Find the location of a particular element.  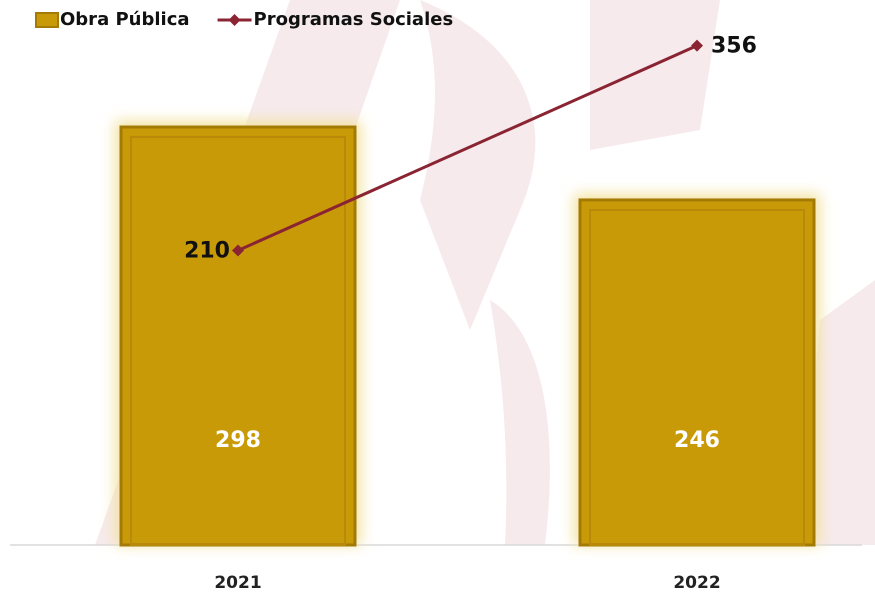

x-tick-label: 2021 is located at coordinates (237, 583).